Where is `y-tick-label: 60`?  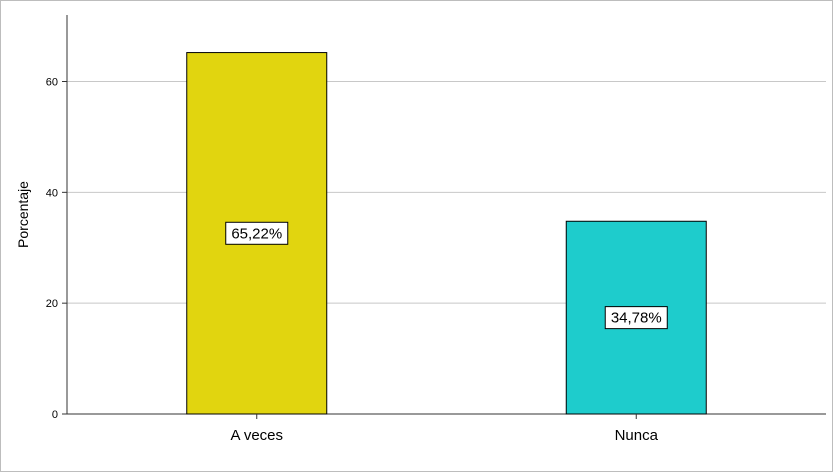
y-tick-label: 60 is located at coordinates (52, 83).